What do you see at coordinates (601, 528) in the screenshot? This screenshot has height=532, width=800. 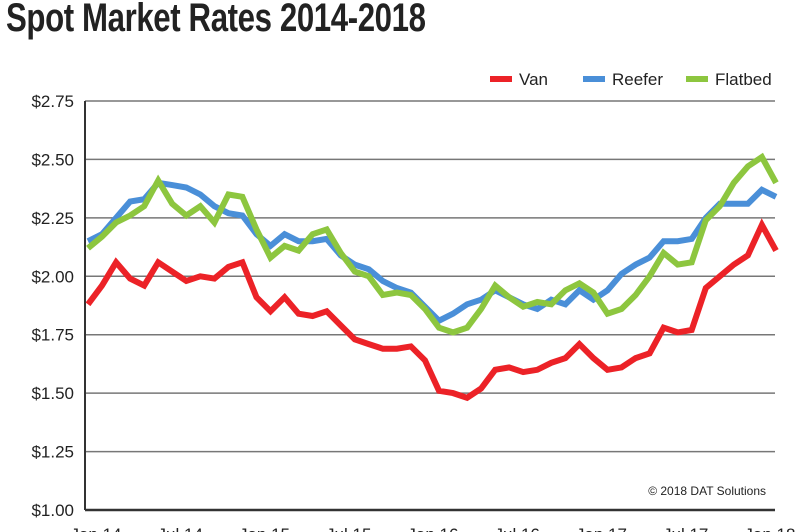 I see `x-tick-label: Jan 17` at bounding box center [601, 528].